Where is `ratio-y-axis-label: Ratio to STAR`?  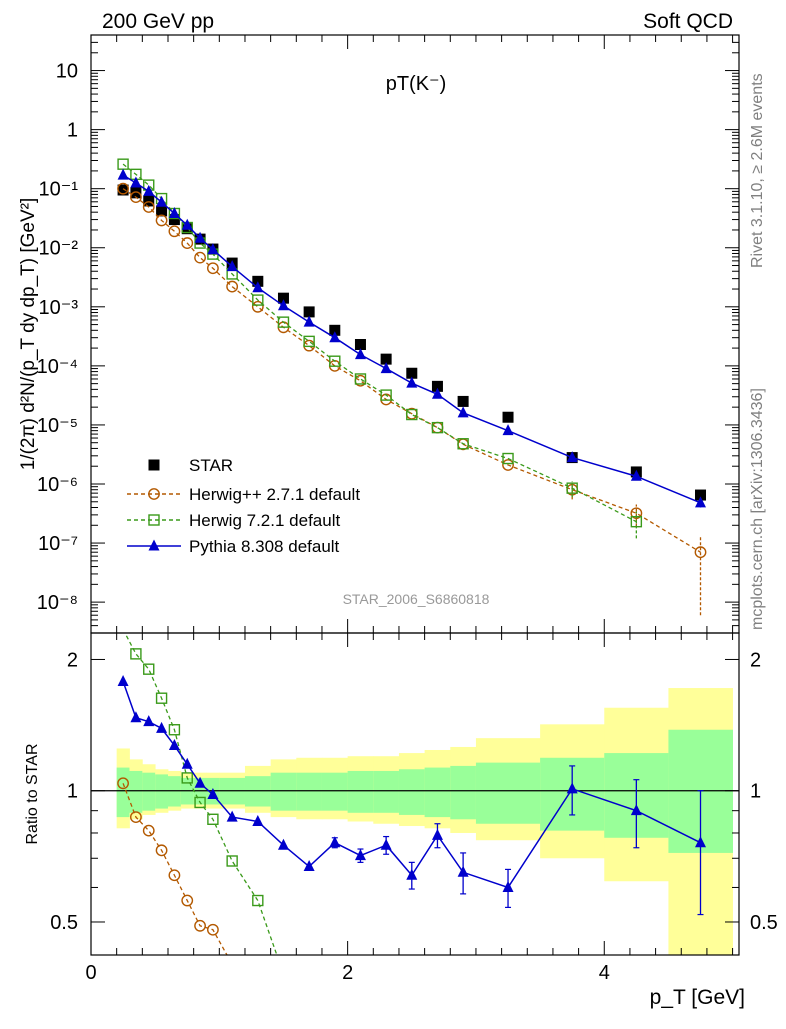
ratio-y-axis-label: Ratio to STAR is located at coordinates (32, 793).